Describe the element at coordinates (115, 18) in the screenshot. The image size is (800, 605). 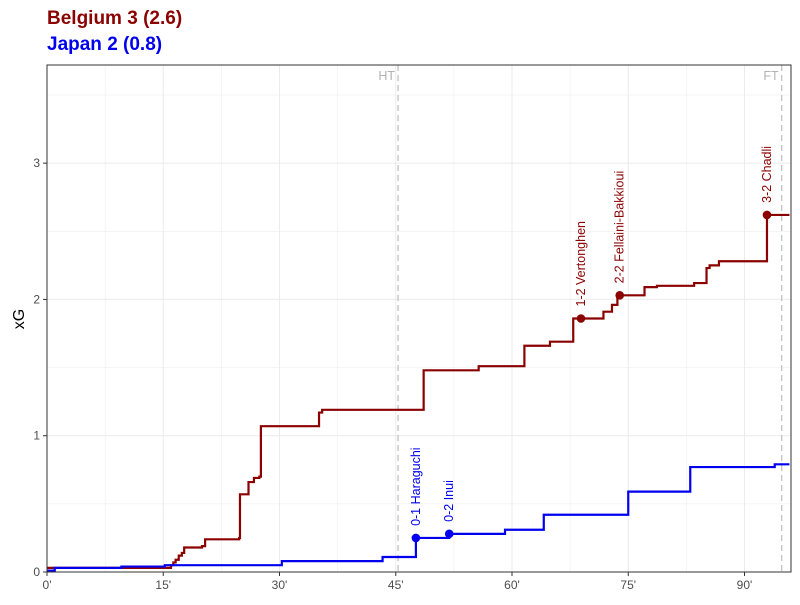
I see `title-home-line: Belgium 3 (2.6)` at that location.